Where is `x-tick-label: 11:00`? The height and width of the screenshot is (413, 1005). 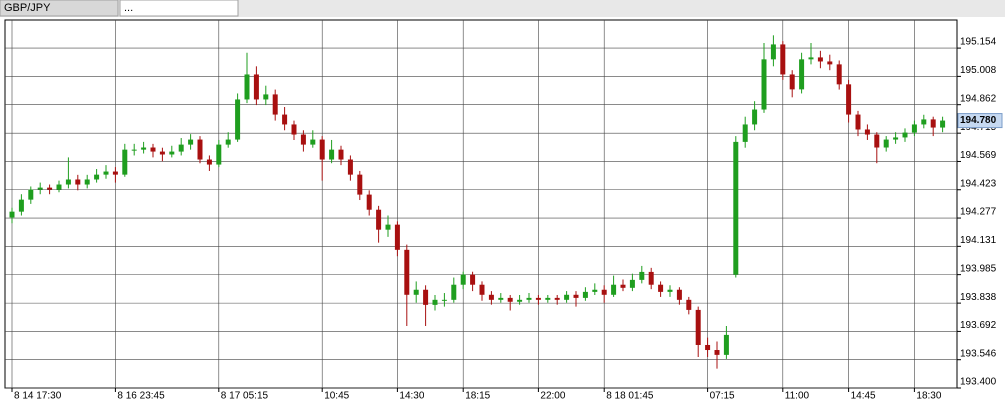 x-tick-label: 11:00 is located at coordinates (797, 396).